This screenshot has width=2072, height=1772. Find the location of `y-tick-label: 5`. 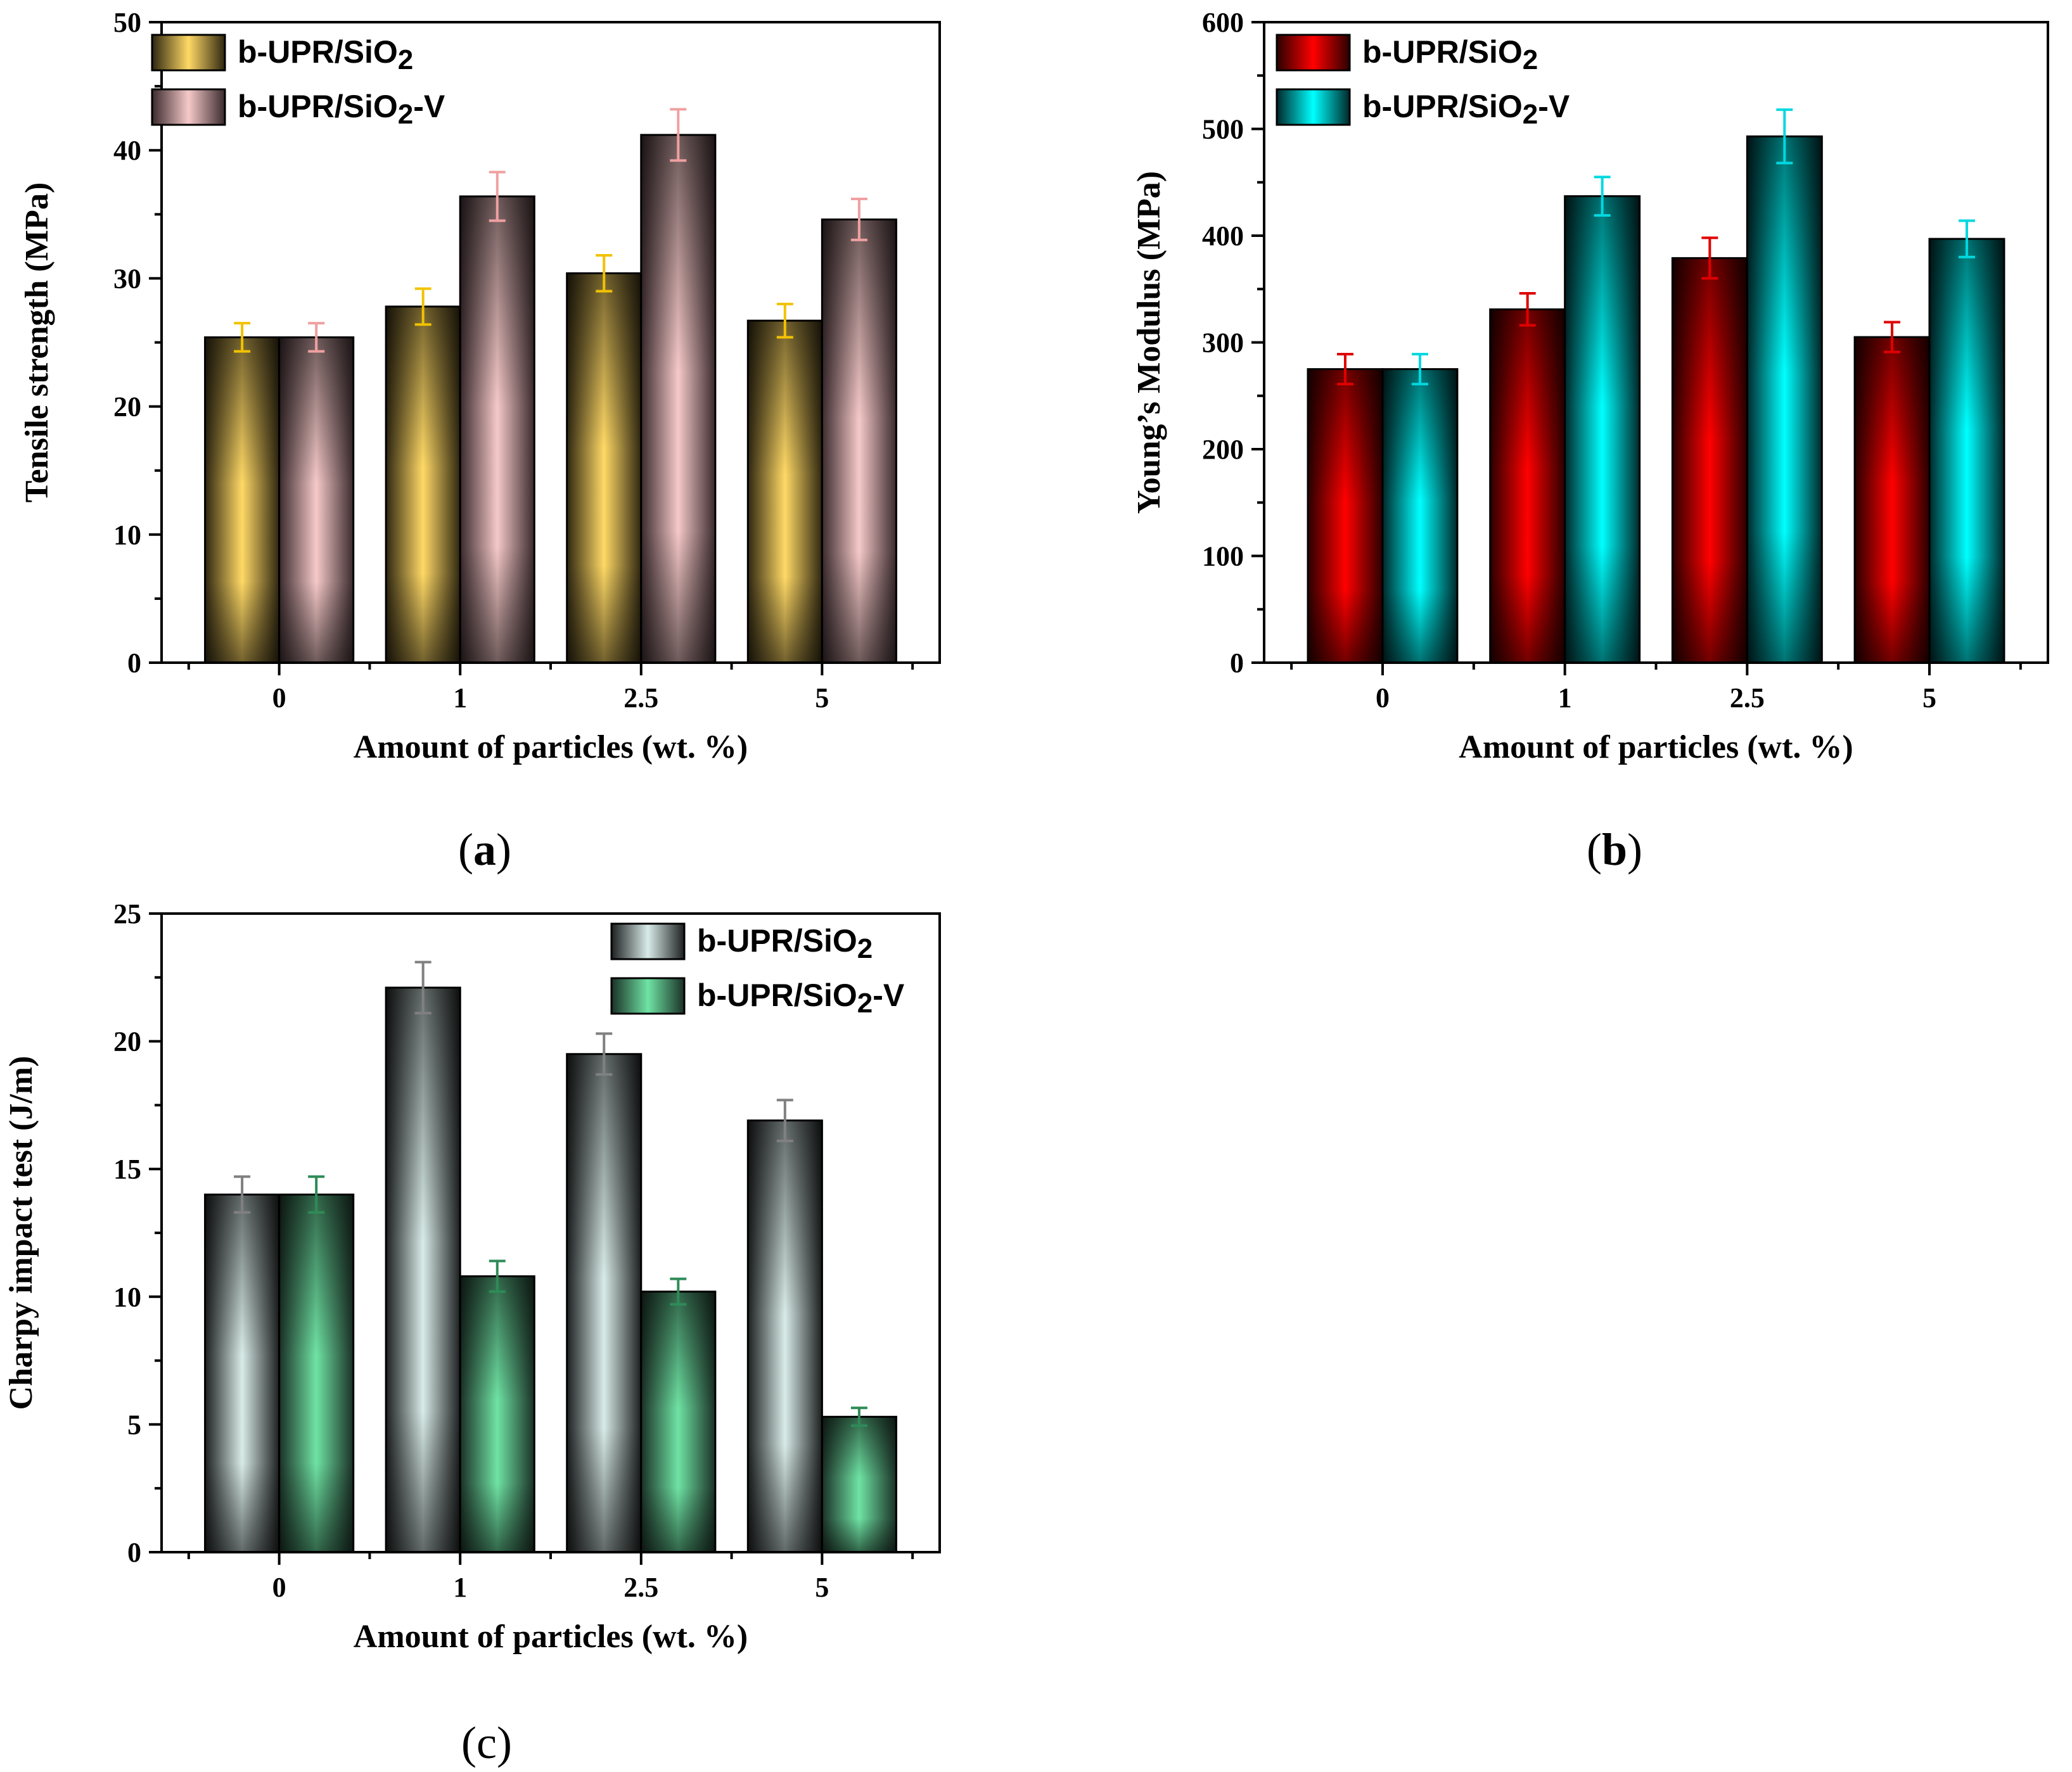

y-tick-label: 5 is located at coordinates (134, 1425).